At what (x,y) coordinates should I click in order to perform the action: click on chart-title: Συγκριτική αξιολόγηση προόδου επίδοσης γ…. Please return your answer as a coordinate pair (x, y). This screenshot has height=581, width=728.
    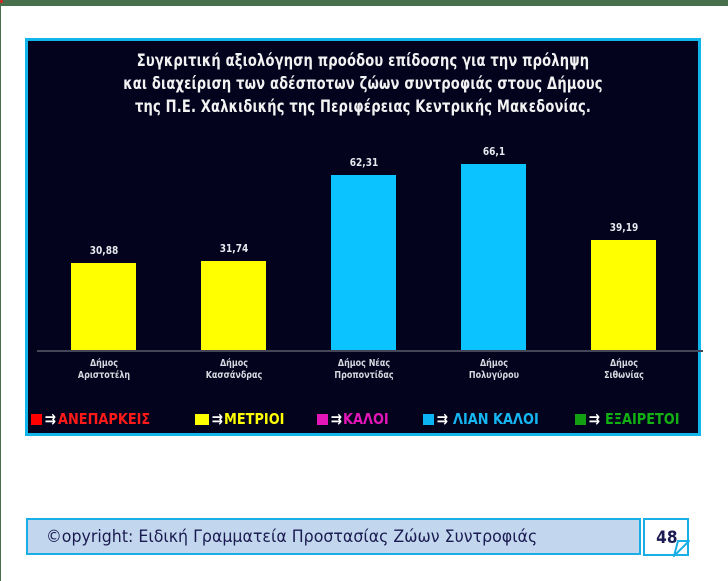
    Looking at the image, I should click on (363, 83).